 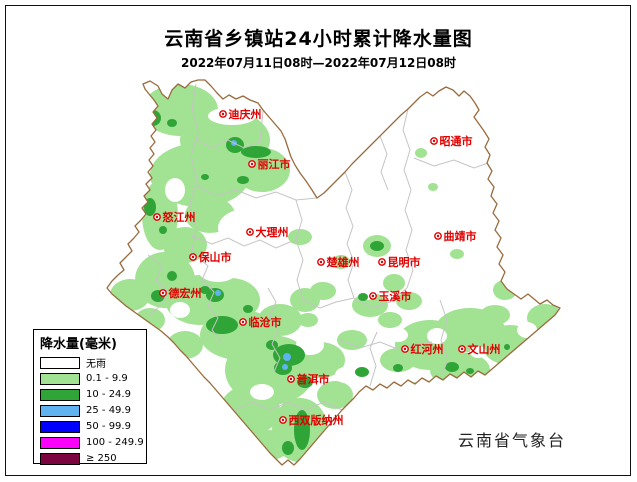 I want to click on legend-label: ≥ 250, so click(x=101, y=458).